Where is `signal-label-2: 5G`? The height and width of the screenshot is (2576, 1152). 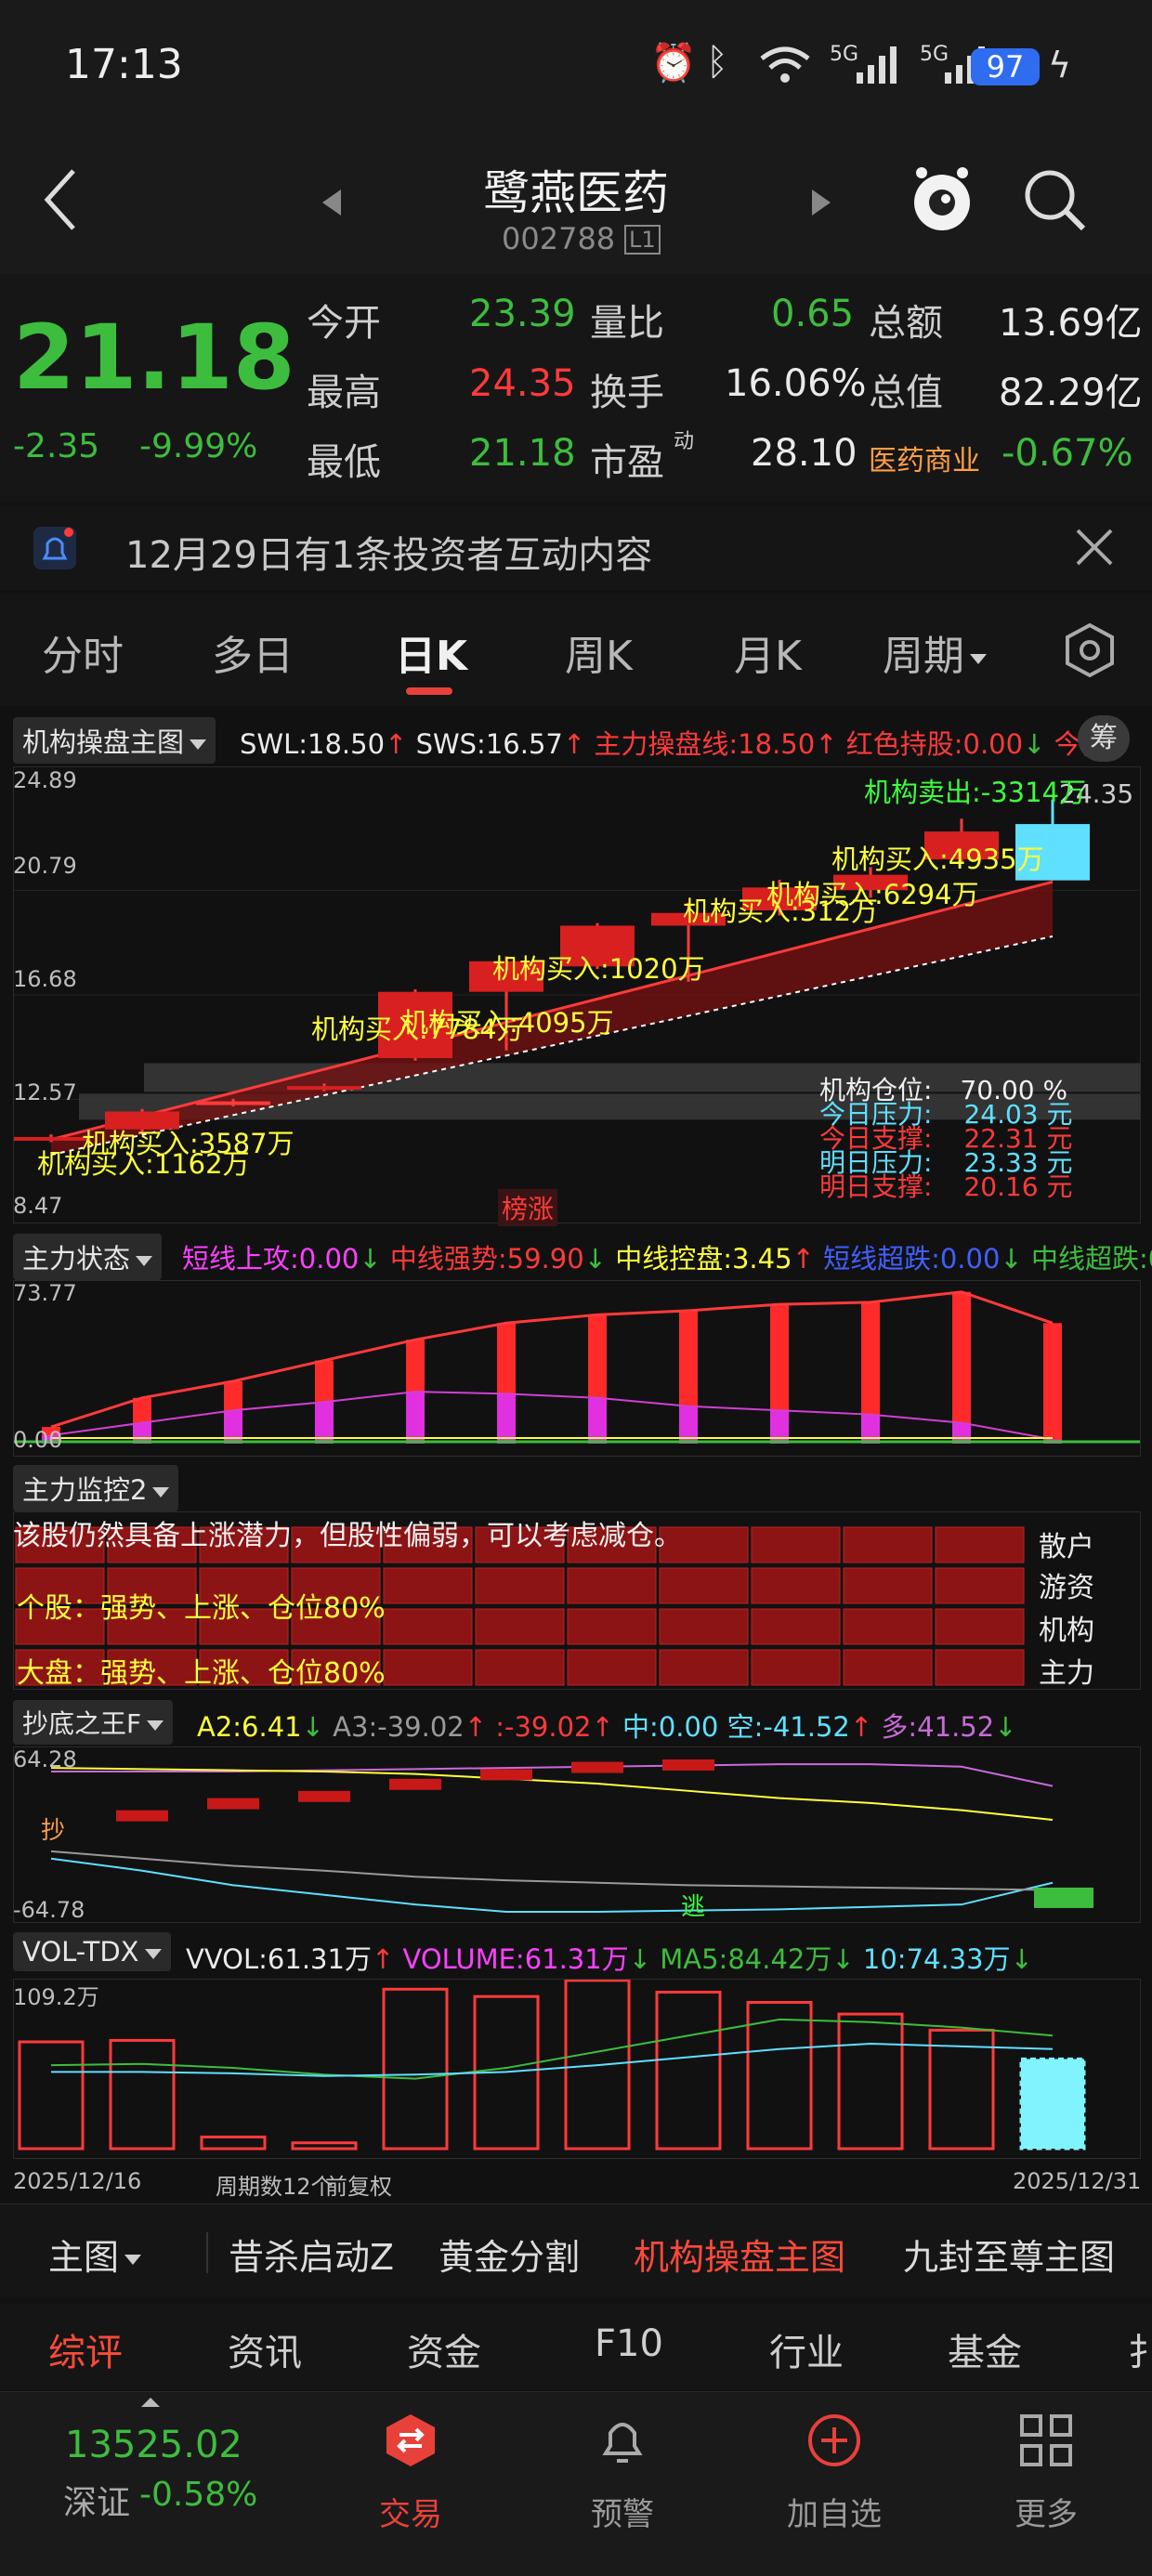
signal-label-2: 5G is located at coordinates (934, 55).